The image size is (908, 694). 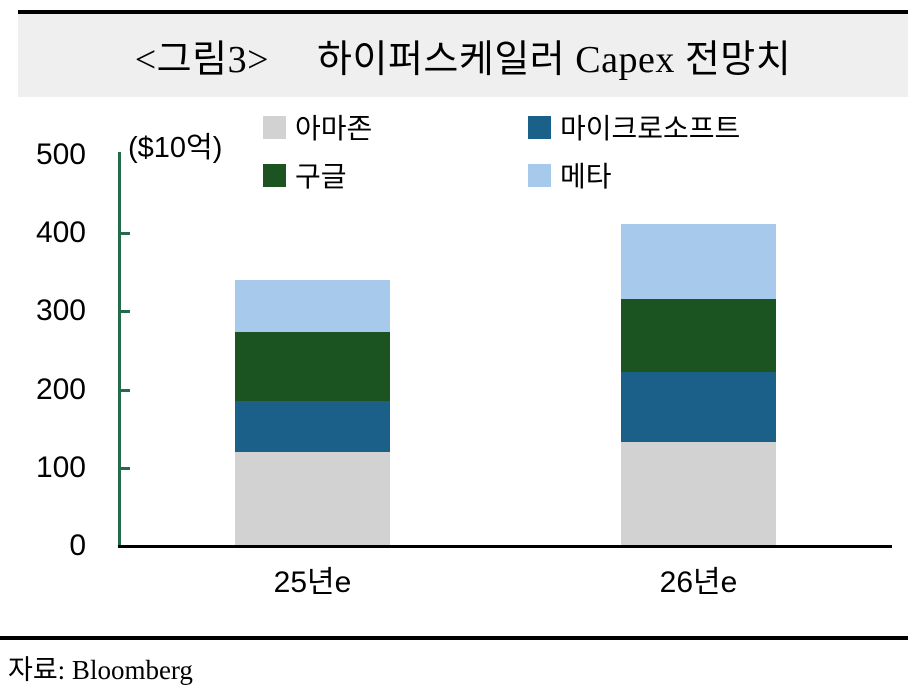 What do you see at coordinates (60, 311) in the screenshot?
I see `y-axis-tick-label: 300` at bounding box center [60, 311].